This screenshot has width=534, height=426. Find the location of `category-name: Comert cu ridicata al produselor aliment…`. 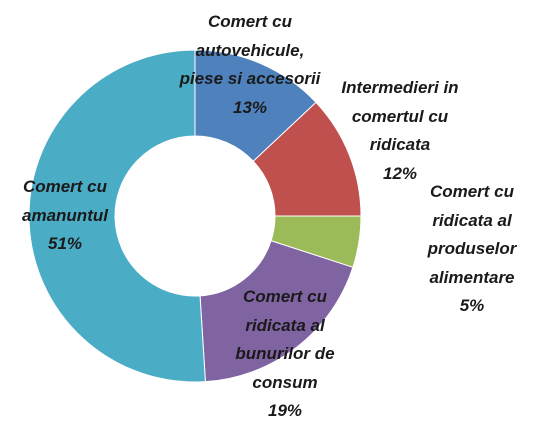

category-name: Comert cu ridicata al produselor aliment… is located at coordinates (472, 234).